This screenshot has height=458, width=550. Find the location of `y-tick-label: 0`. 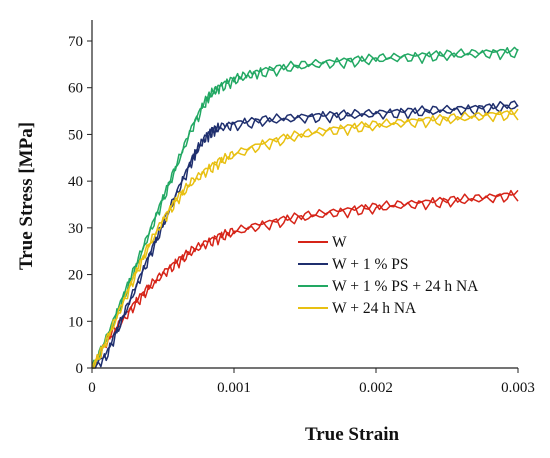

y-tick-label: 0 is located at coordinates (80, 369).